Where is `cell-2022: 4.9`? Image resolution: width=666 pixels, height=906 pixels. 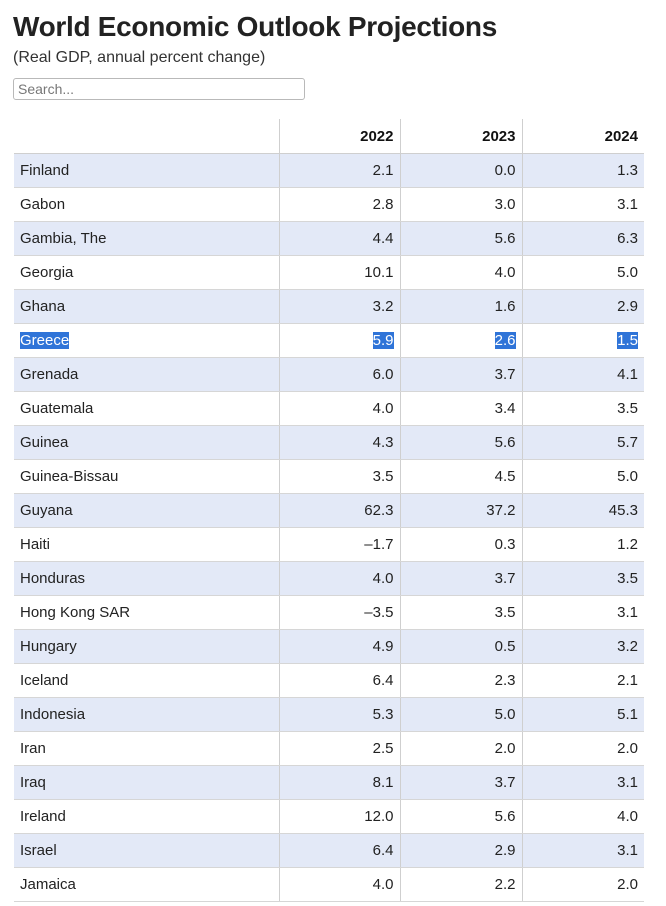
cell-2022: 4.9 is located at coordinates (339, 646).